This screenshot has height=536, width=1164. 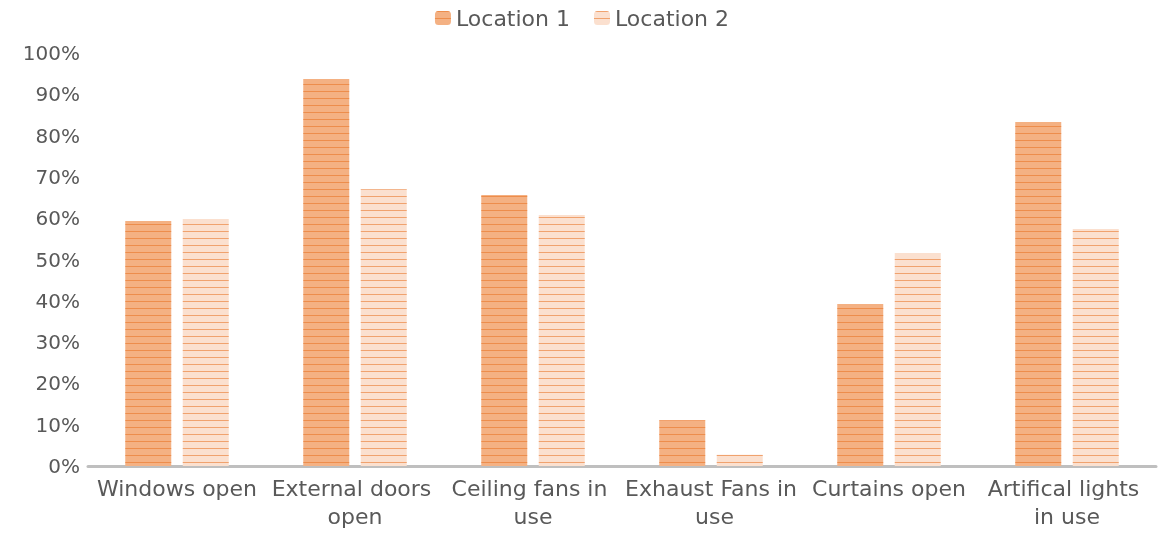 What do you see at coordinates (711, 502) in the screenshot?
I see `x-tick-label: Exhaust Fans in use` at bounding box center [711, 502].